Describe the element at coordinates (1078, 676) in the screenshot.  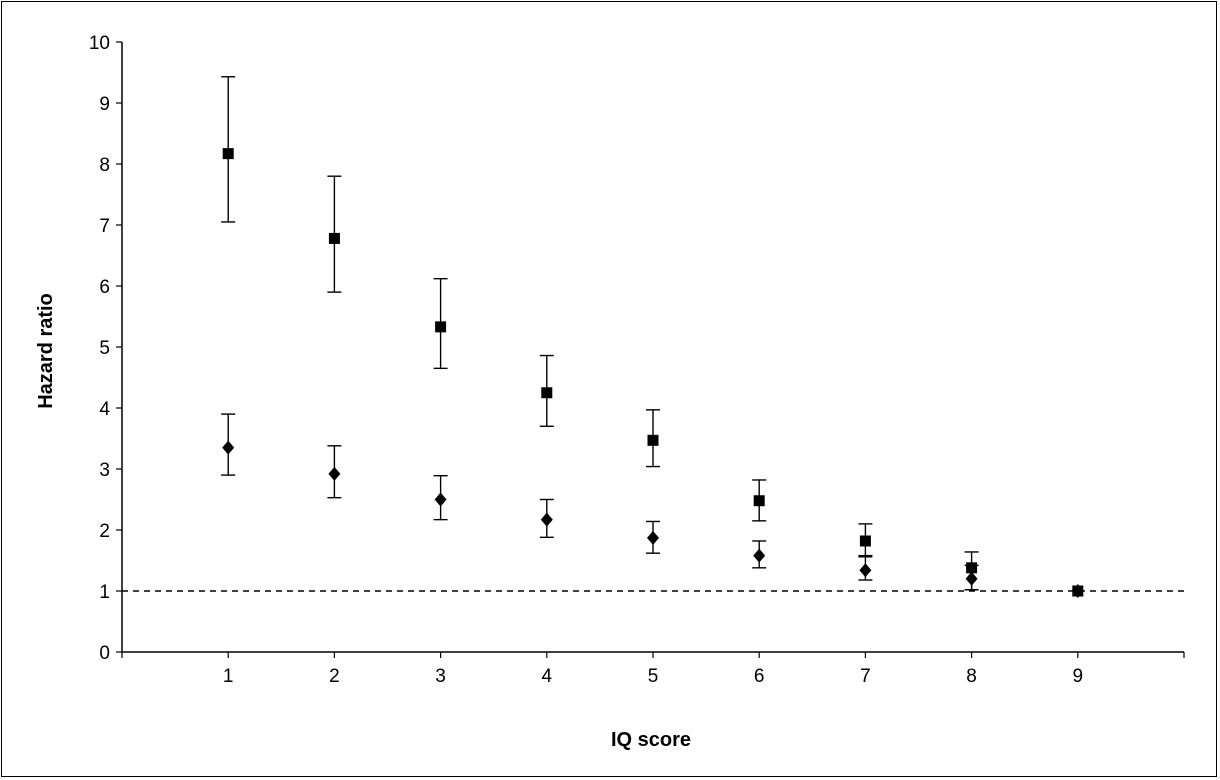
I see `x-tick-label: 9` at that location.